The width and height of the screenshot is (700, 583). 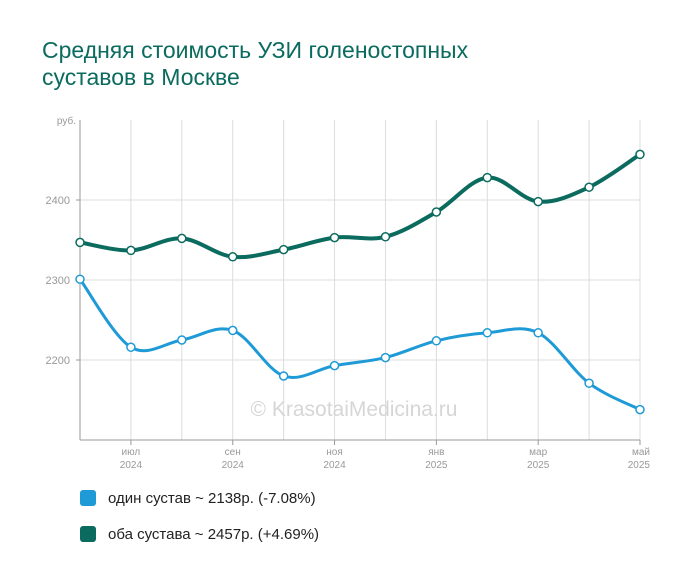 I want to click on legend-swatch-both-joints, so click(x=88, y=534).